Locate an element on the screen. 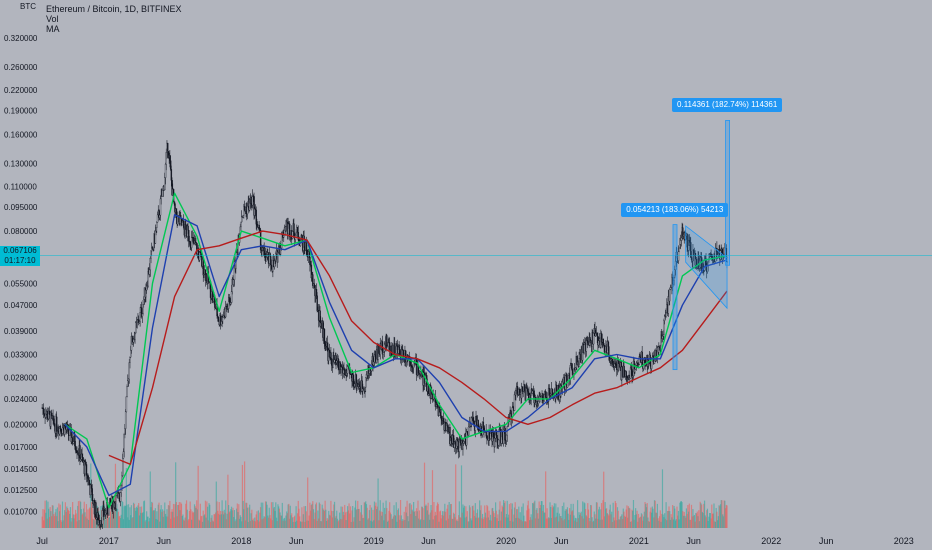 This screenshot has width=932, height=550. measure-range-label: 0.054213 (183.06%) 54213 is located at coordinates (675, 209).